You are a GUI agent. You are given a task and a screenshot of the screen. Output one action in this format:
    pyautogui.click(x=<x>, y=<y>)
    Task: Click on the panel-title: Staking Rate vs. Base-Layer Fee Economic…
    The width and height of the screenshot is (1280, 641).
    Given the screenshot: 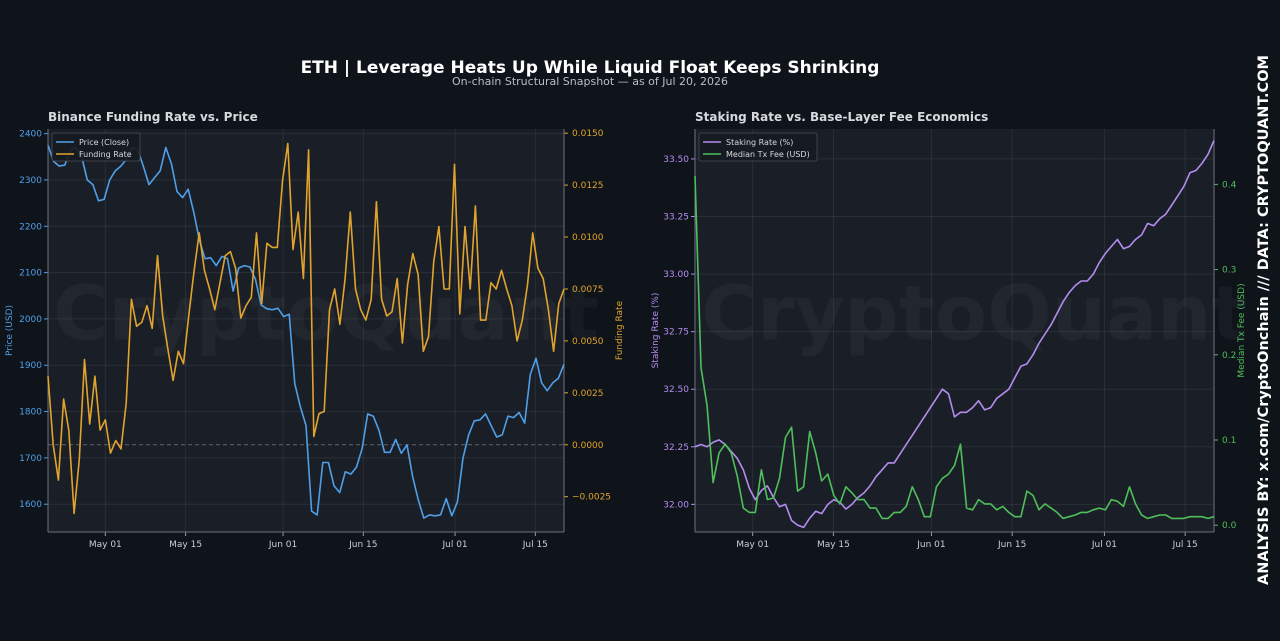 What is the action you would take?
    pyautogui.click(x=841, y=117)
    